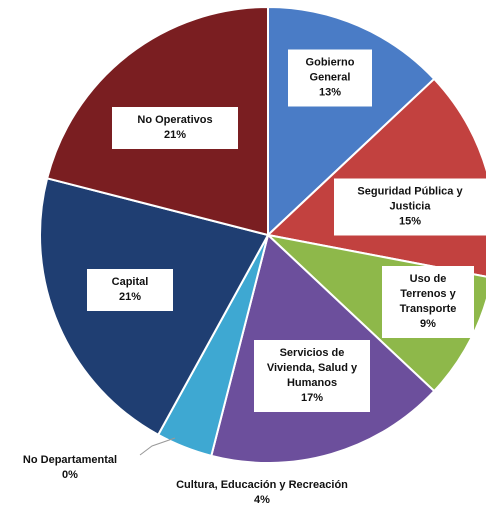 The height and width of the screenshot is (510, 486). What do you see at coordinates (262, 485) in the screenshot?
I see `category-label: Cultura, Educación y Recreación` at bounding box center [262, 485].